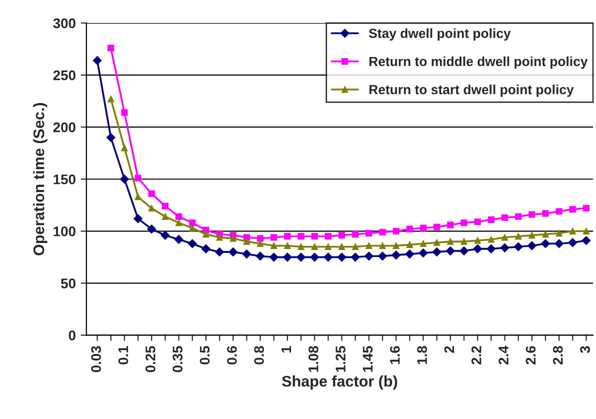  I want to click on legend-label: Return to middle dwell point policy, so click(478, 62).